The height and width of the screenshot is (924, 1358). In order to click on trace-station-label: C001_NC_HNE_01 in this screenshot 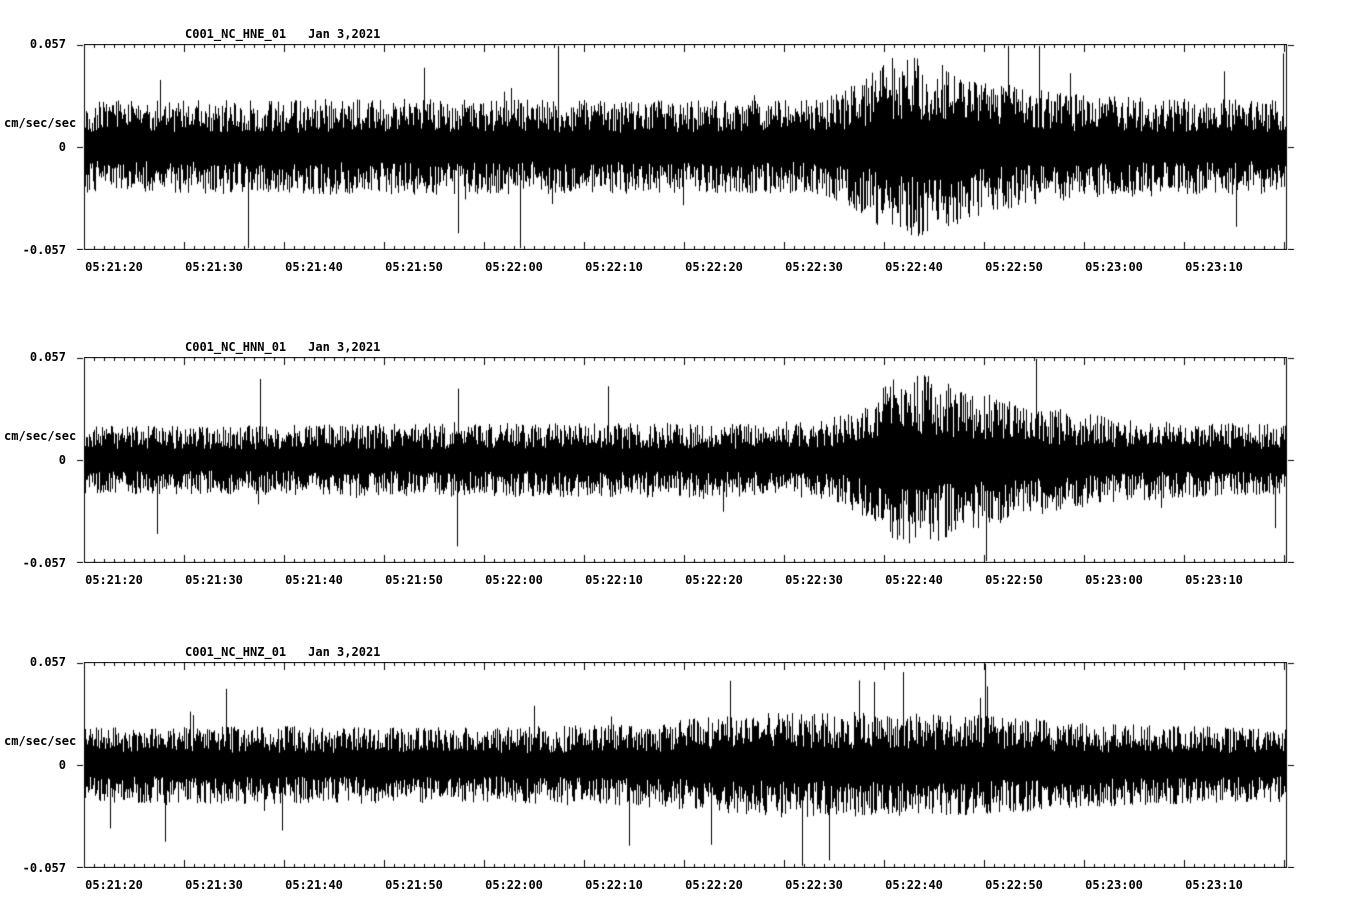, I will do `click(236, 34)`.